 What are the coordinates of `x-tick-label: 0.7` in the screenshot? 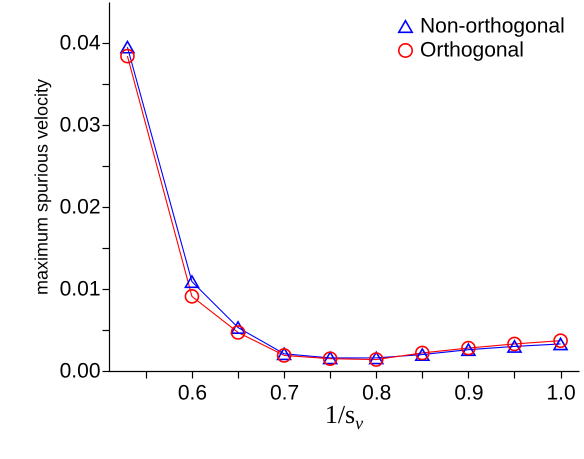 It's located at (285, 393).